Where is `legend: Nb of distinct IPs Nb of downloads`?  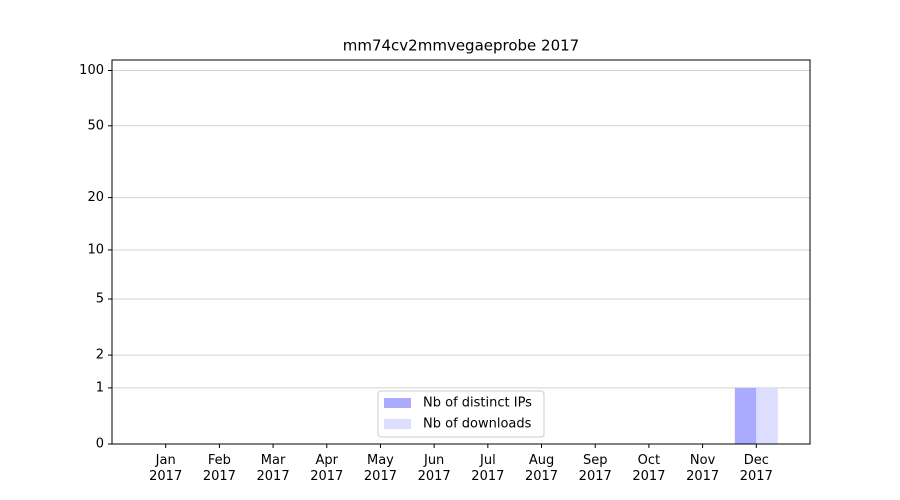
legend: Nb of distinct IPs Nb of downloads is located at coordinates (461, 414).